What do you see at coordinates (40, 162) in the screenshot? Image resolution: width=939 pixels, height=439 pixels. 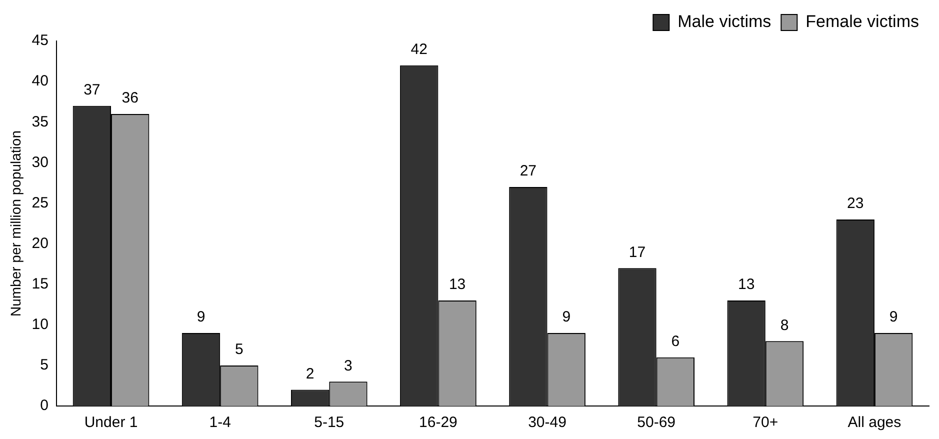 I see `y-tick-label: 30` at bounding box center [40, 162].